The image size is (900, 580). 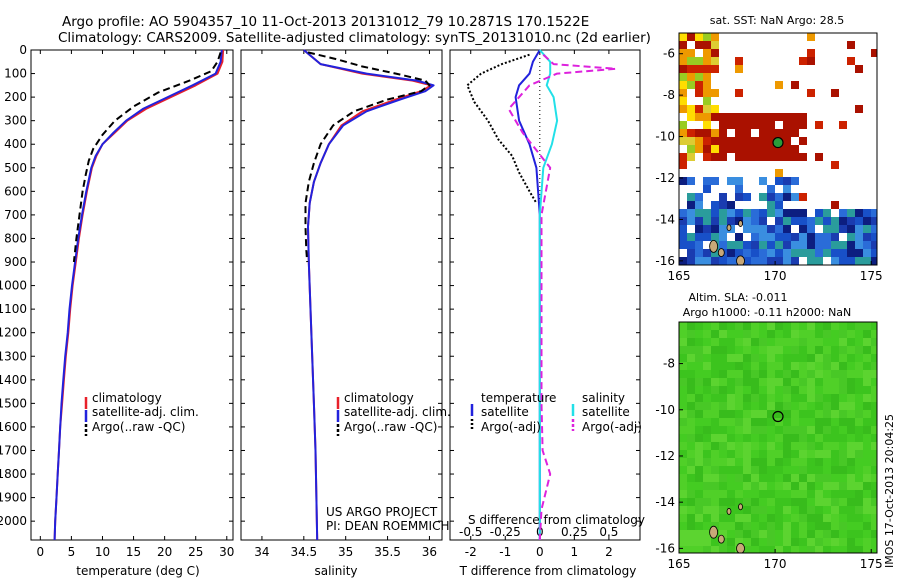 What do you see at coordinates (562, 297) in the screenshot?
I see `series-line` at bounding box center [562, 297].